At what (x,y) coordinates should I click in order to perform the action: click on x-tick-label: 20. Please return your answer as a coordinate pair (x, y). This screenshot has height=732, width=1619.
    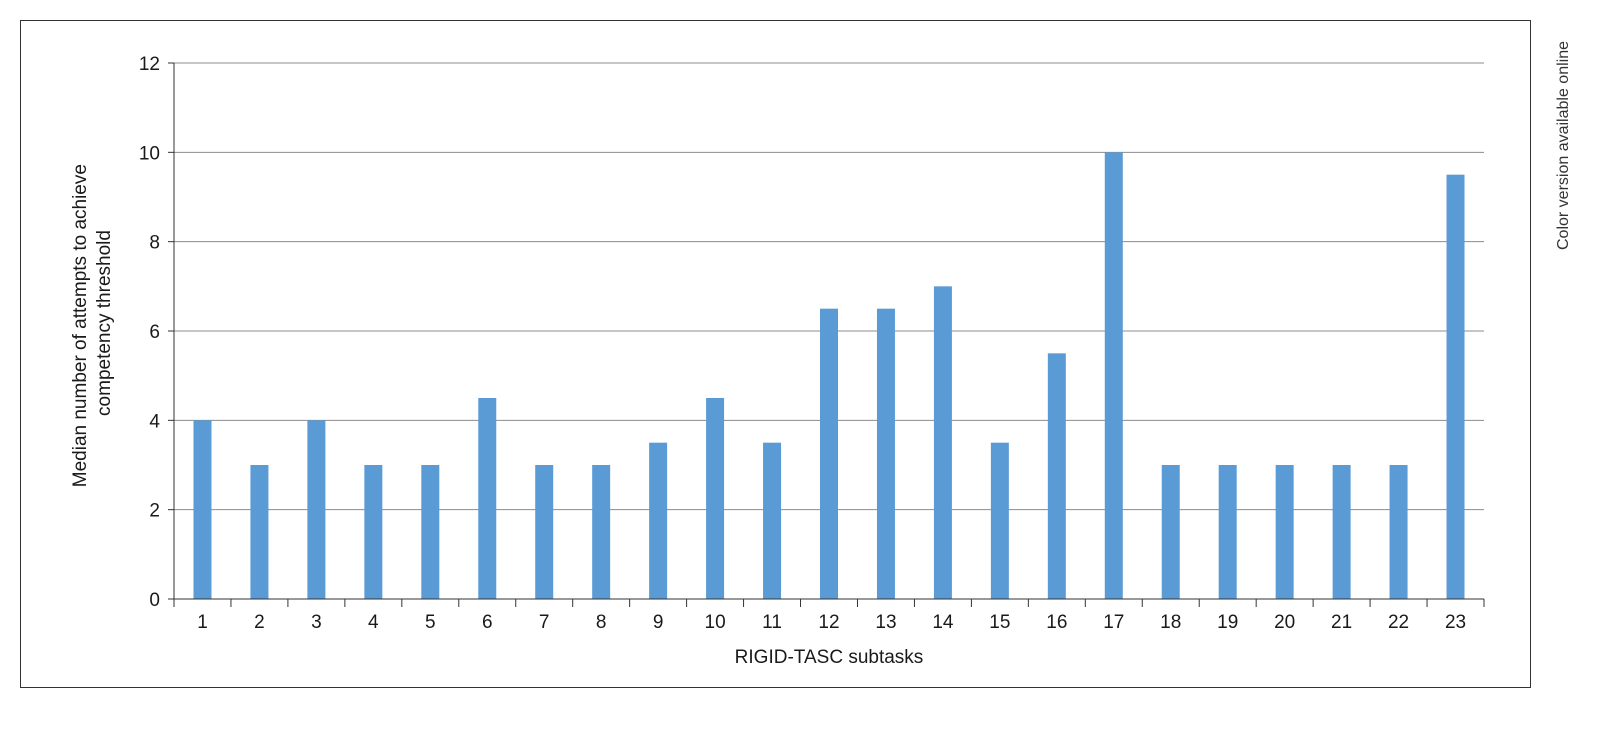
    Looking at the image, I should click on (1284, 622).